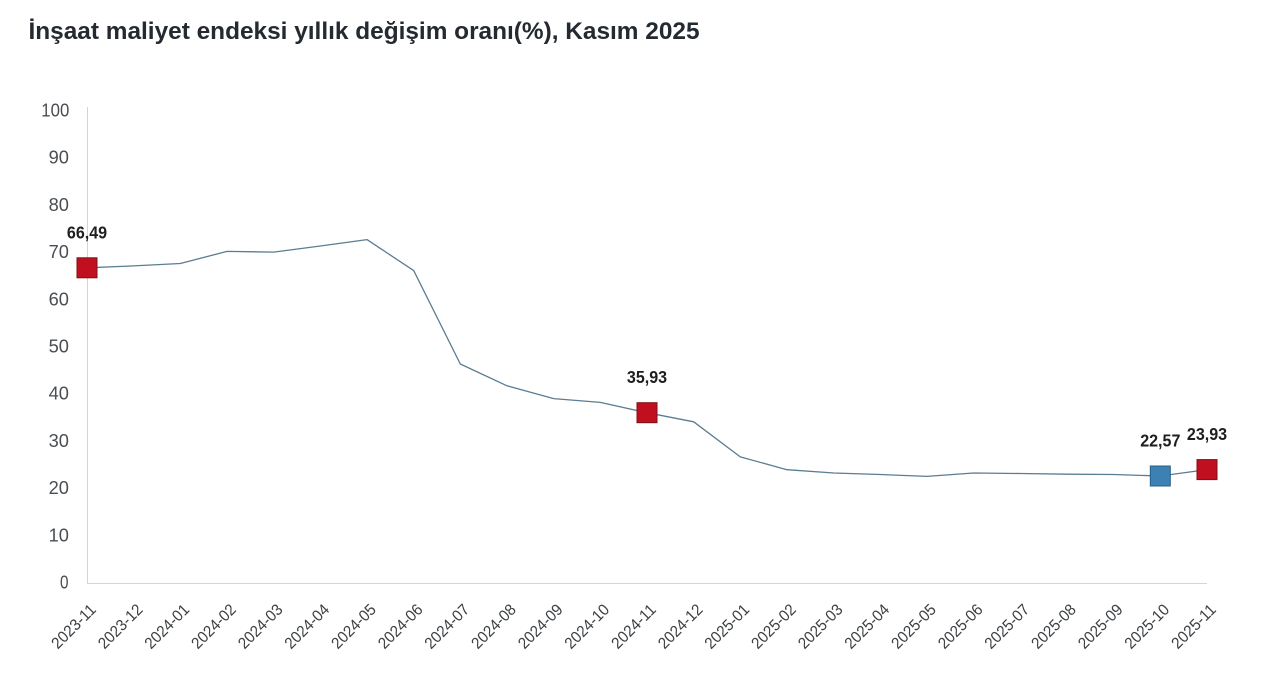 The height and width of the screenshot is (675, 1262). What do you see at coordinates (59, 393) in the screenshot?
I see `svg-text: 40` at bounding box center [59, 393].